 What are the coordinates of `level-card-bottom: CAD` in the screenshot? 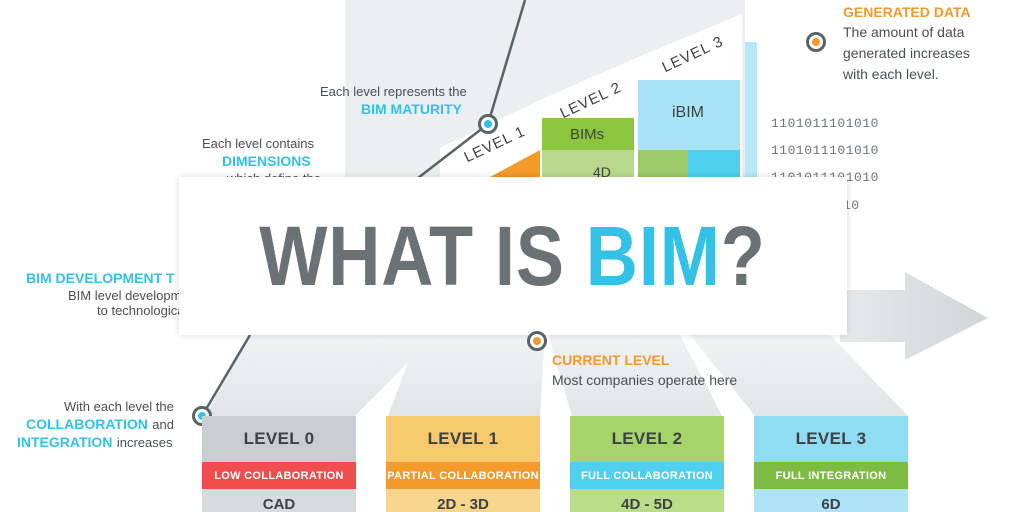 It's located at (279, 500).